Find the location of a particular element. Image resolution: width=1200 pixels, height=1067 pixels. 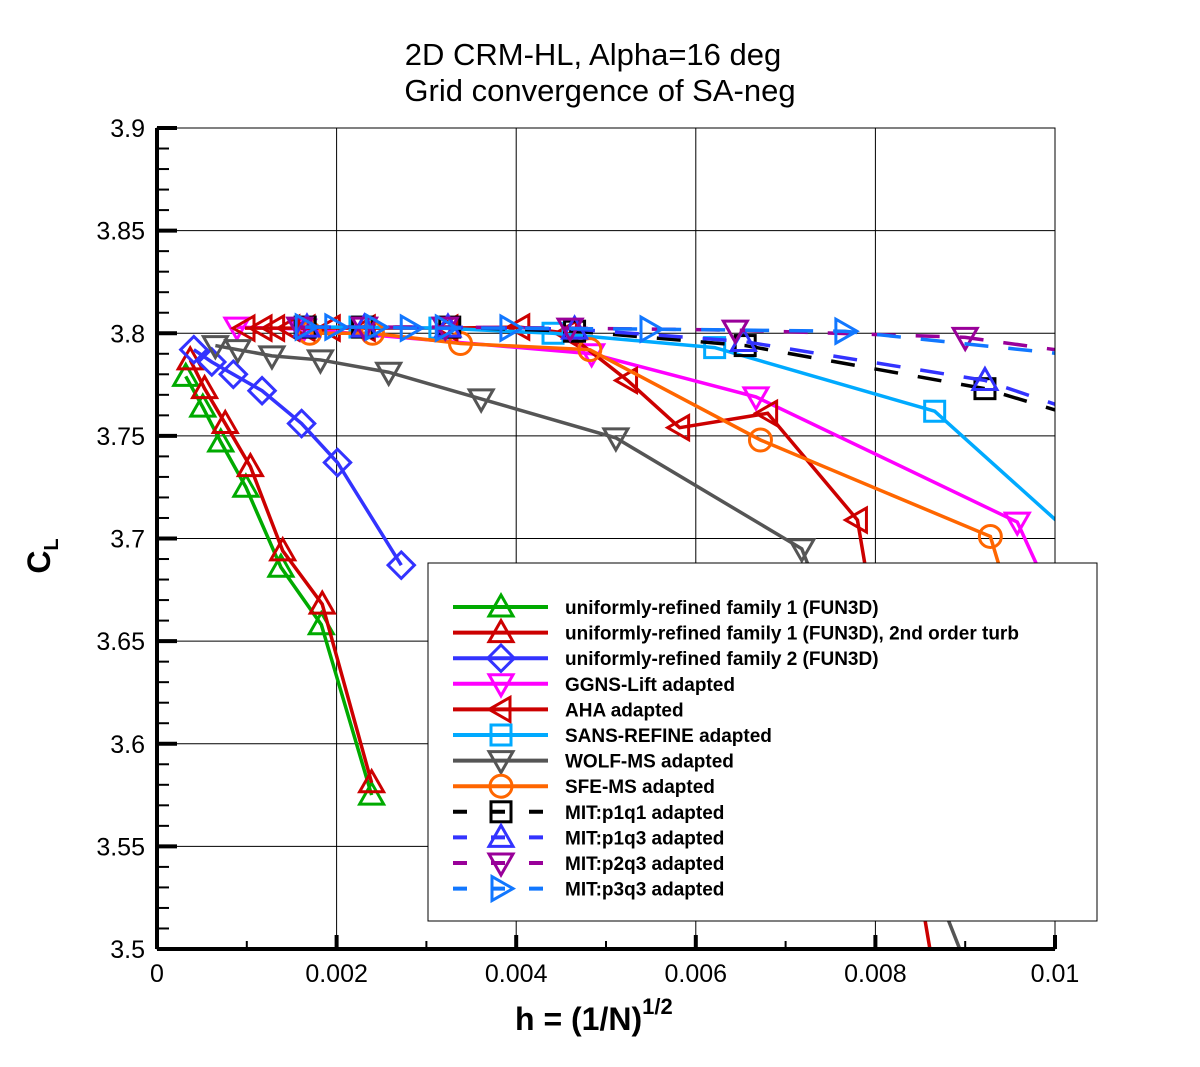

legend-entry: GGNS-Lift adapted is located at coordinates (594, 686).